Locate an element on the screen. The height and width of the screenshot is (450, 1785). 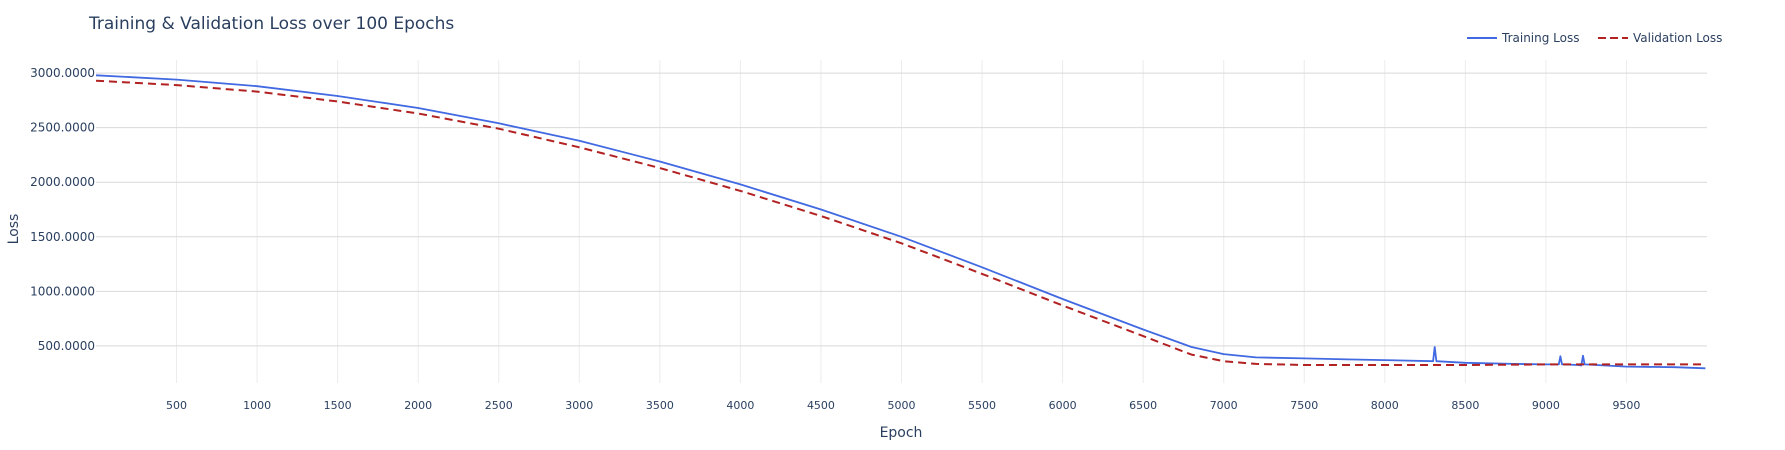
legend-label-validation-loss: Validation Loss is located at coordinates (1677, 38).